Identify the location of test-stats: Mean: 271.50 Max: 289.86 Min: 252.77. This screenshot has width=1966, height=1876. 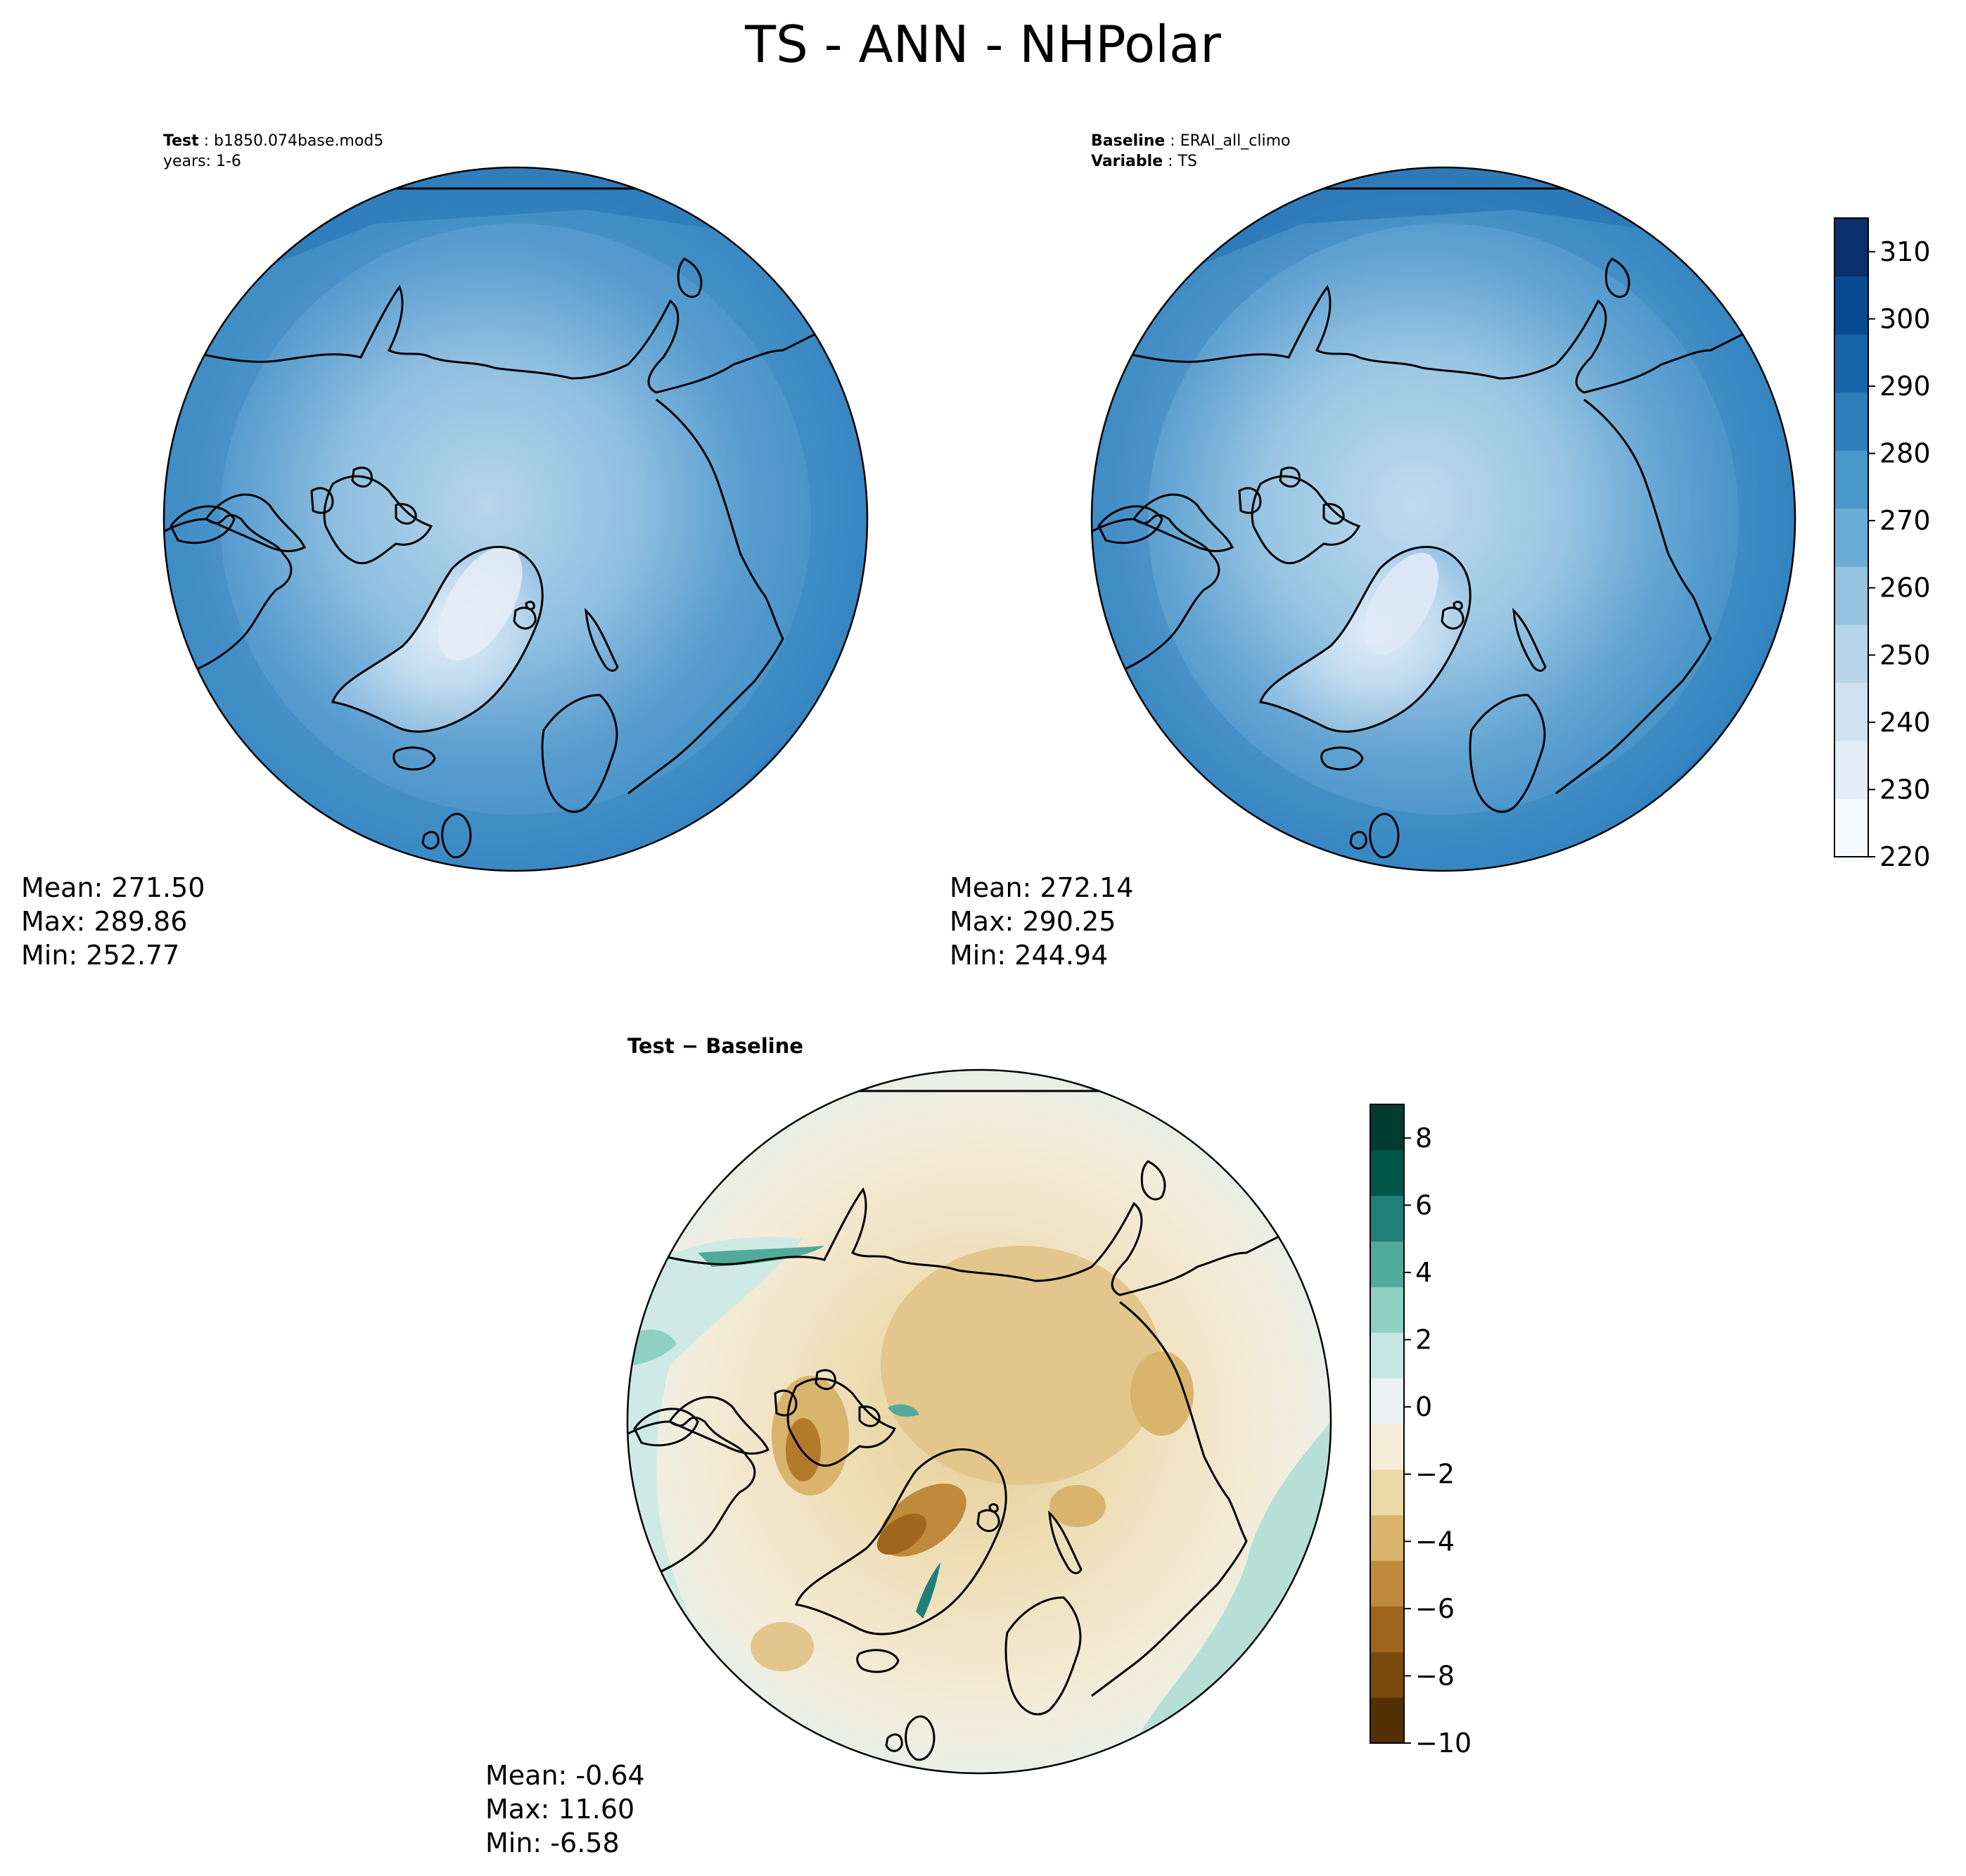
(113, 921).